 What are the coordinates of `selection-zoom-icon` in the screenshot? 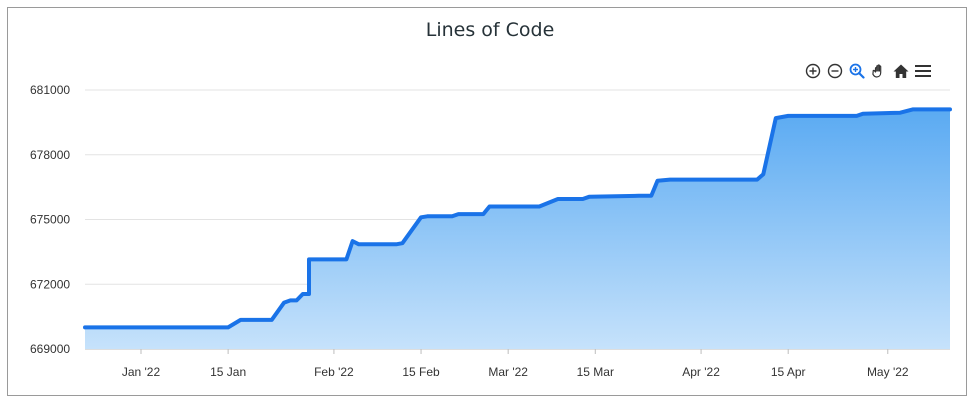 It's located at (857, 71).